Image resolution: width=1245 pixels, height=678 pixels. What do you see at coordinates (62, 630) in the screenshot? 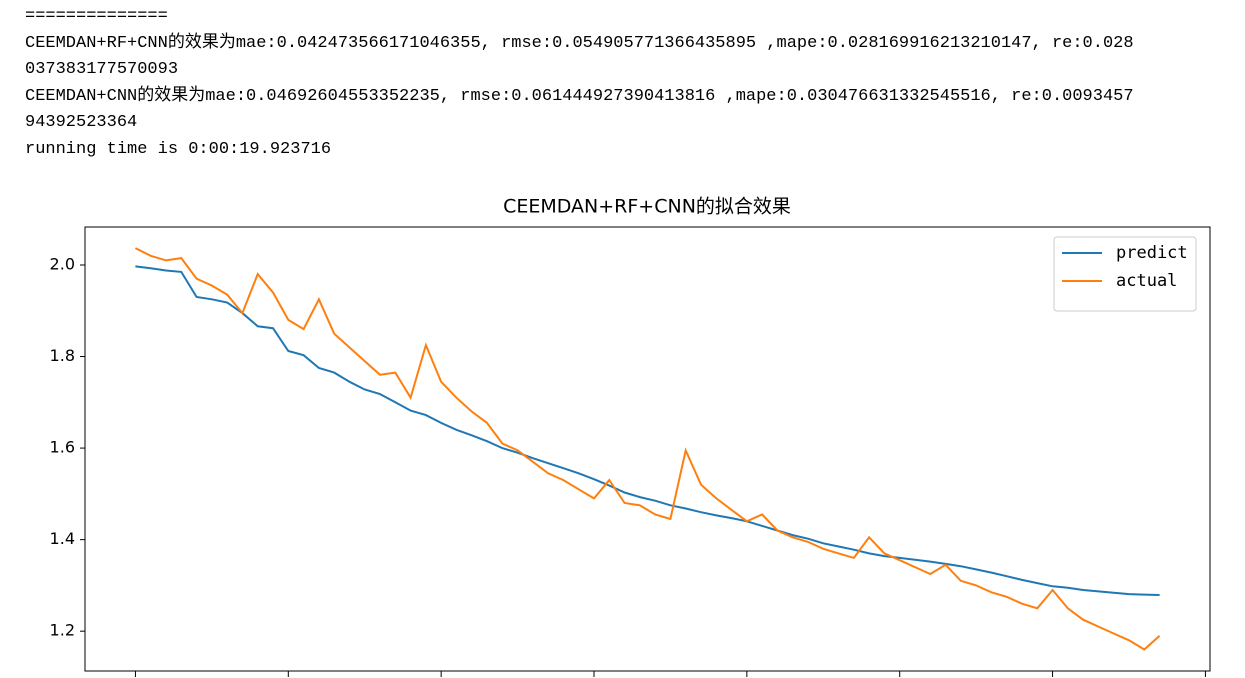
I see `y-tick-label: 1.2` at bounding box center [62, 630].